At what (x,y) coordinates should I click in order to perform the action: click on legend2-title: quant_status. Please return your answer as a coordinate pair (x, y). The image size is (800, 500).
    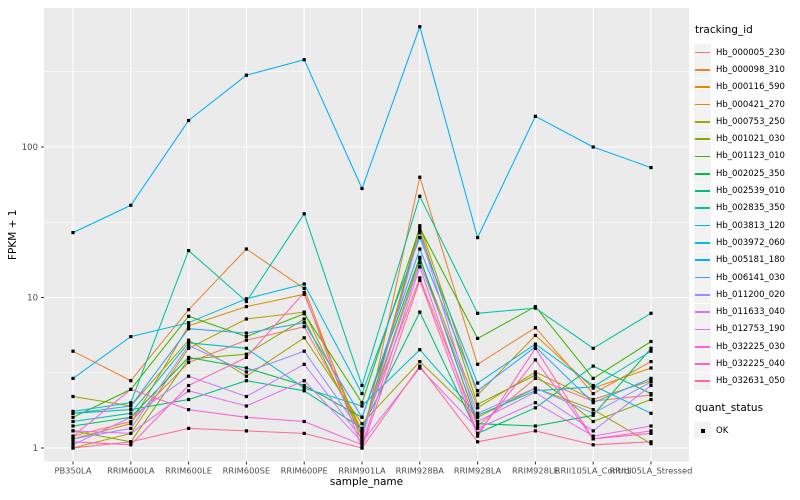
    Looking at the image, I should click on (729, 407).